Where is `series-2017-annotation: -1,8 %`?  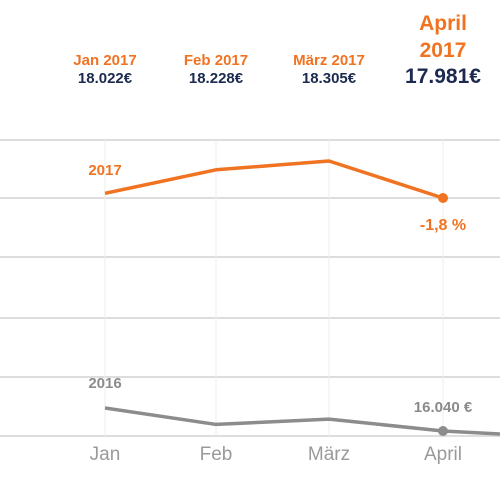 series-2017-annotation: -1,8 % is located at coordinates (443, 225).